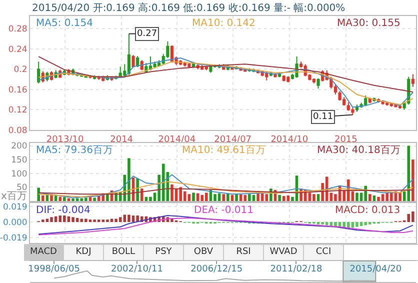  What do you see at coordinates (15, 207) in the screenshot?
I see `y-tick-label: 0.019` at bounding box center [15, 207].